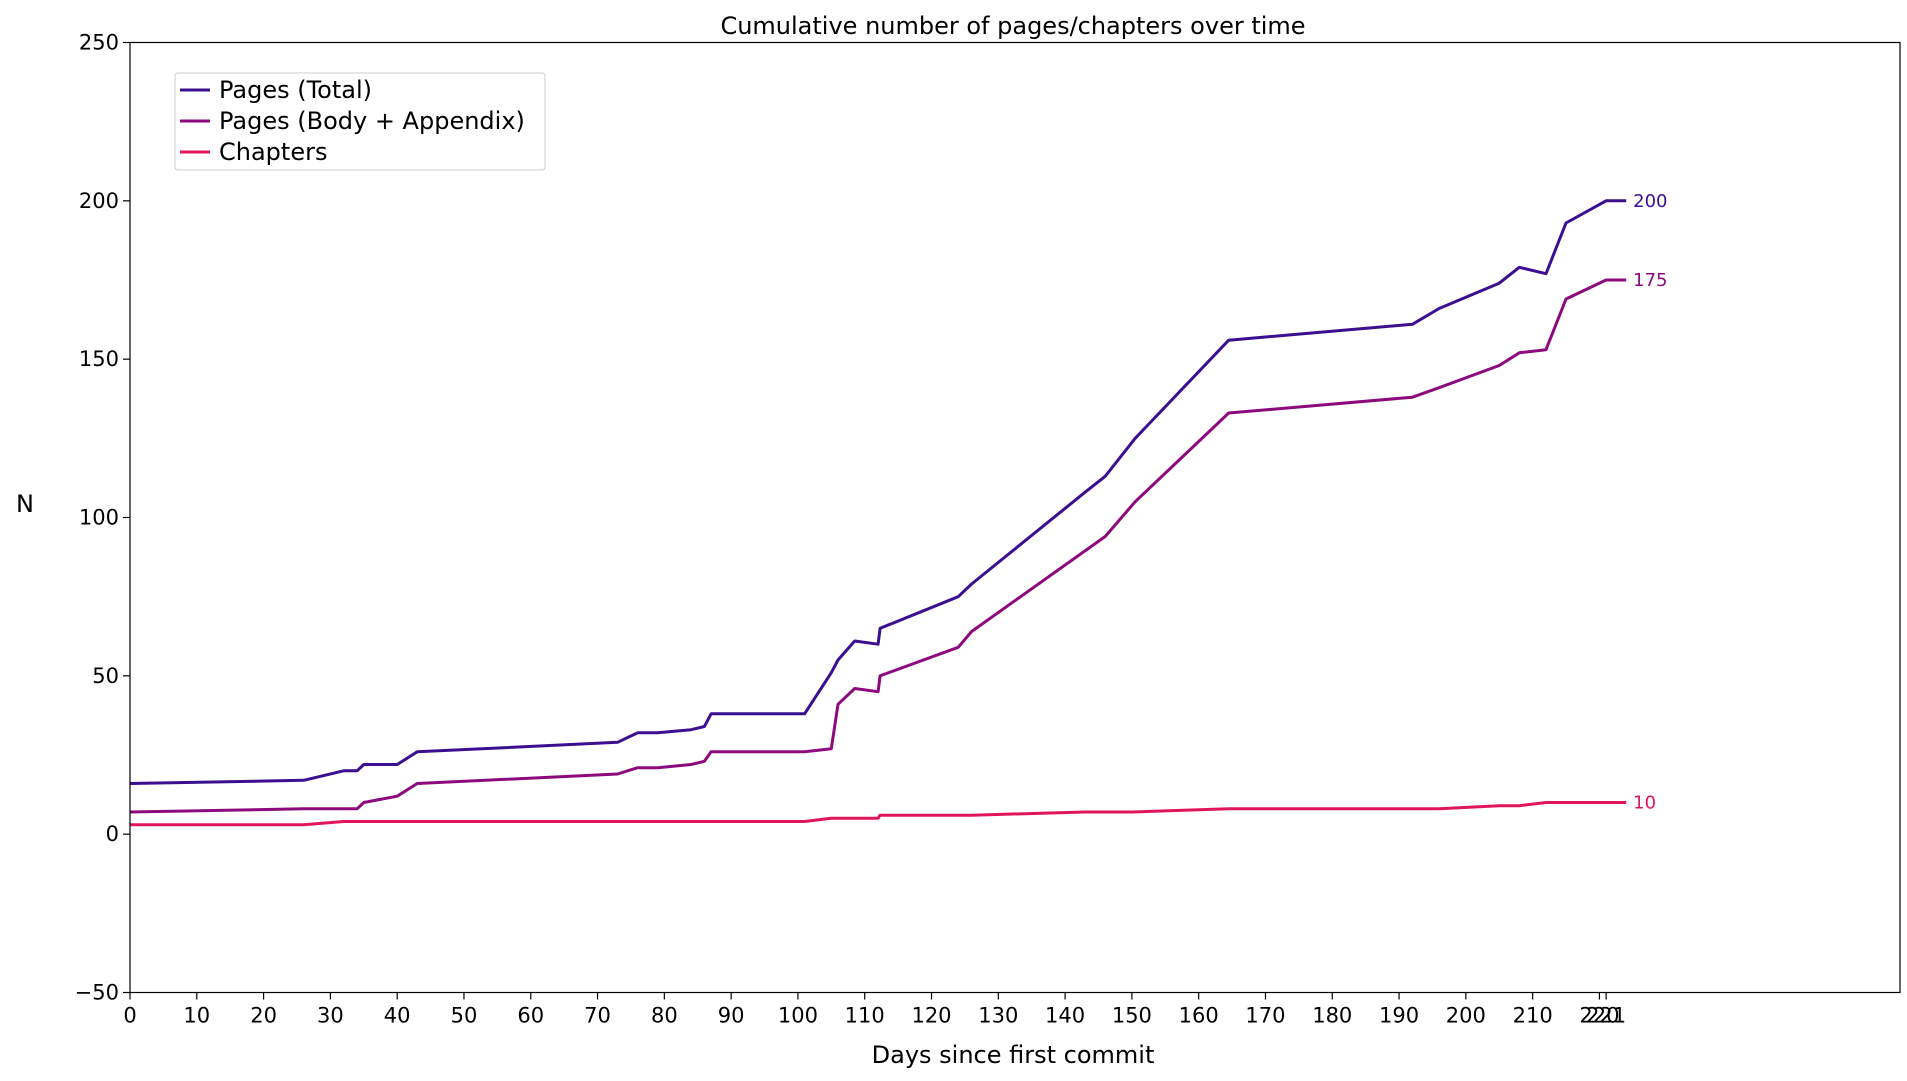 The width and height of the screenshot is (1907, 1081). Describe the element at coordinates (798, 1016) in the screenshot. I see `x-tick-label: 100` at that location.